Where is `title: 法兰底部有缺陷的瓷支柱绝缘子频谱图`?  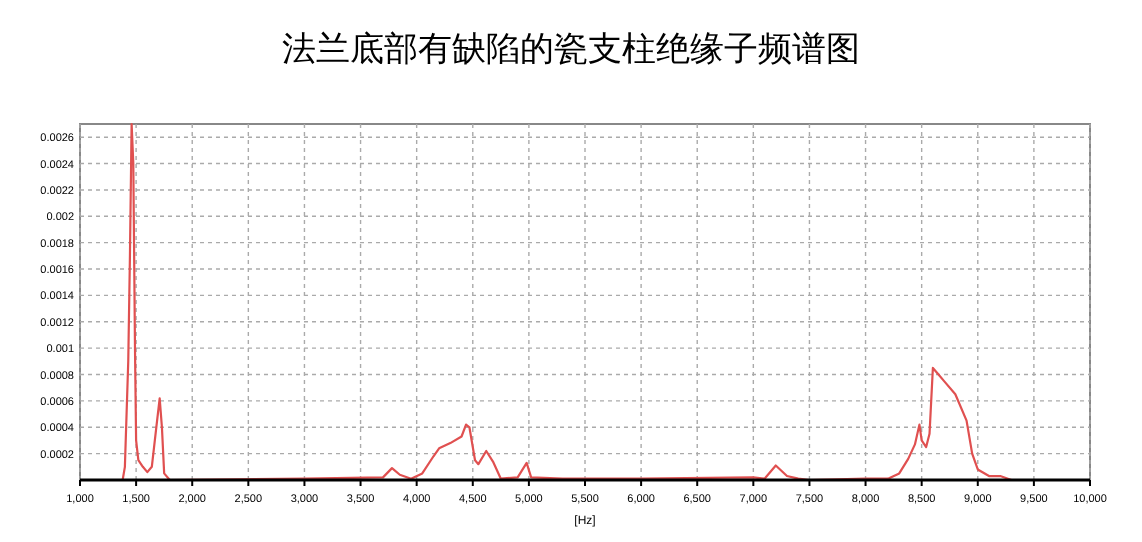 title: 法兰底部有缺陷的瓷支柱绝缘子频谱图 is located at coordinates (571, 49).